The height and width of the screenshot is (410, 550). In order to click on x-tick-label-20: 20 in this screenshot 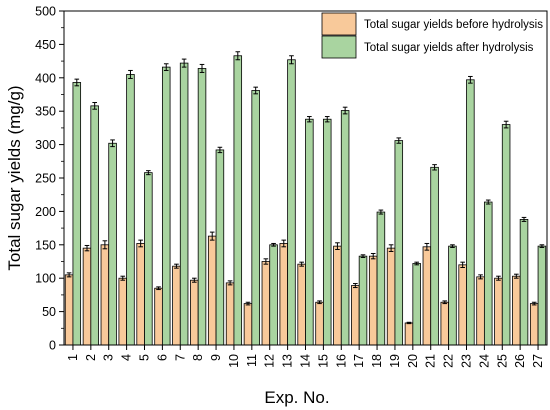, I will do `click(413, 361)`.